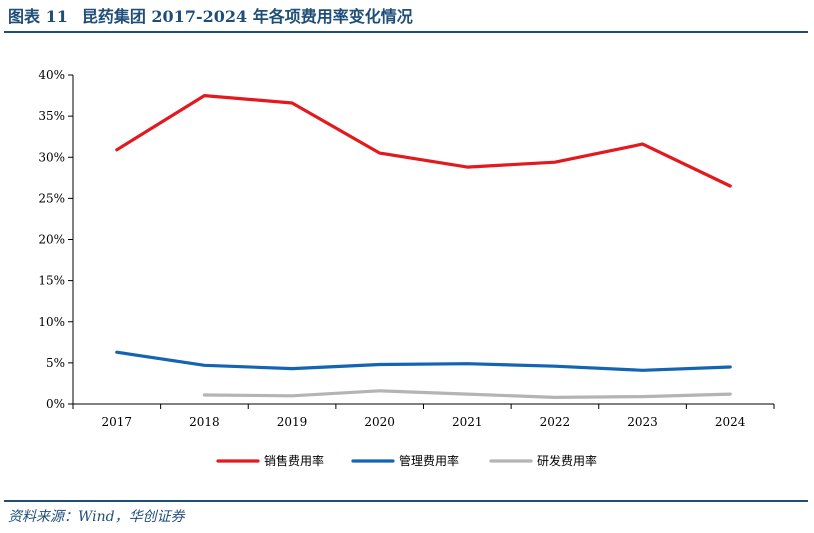 The height and width of the screenshot is (533, 814). I want to click on x-tick-label: 2022, so click(555, 422).